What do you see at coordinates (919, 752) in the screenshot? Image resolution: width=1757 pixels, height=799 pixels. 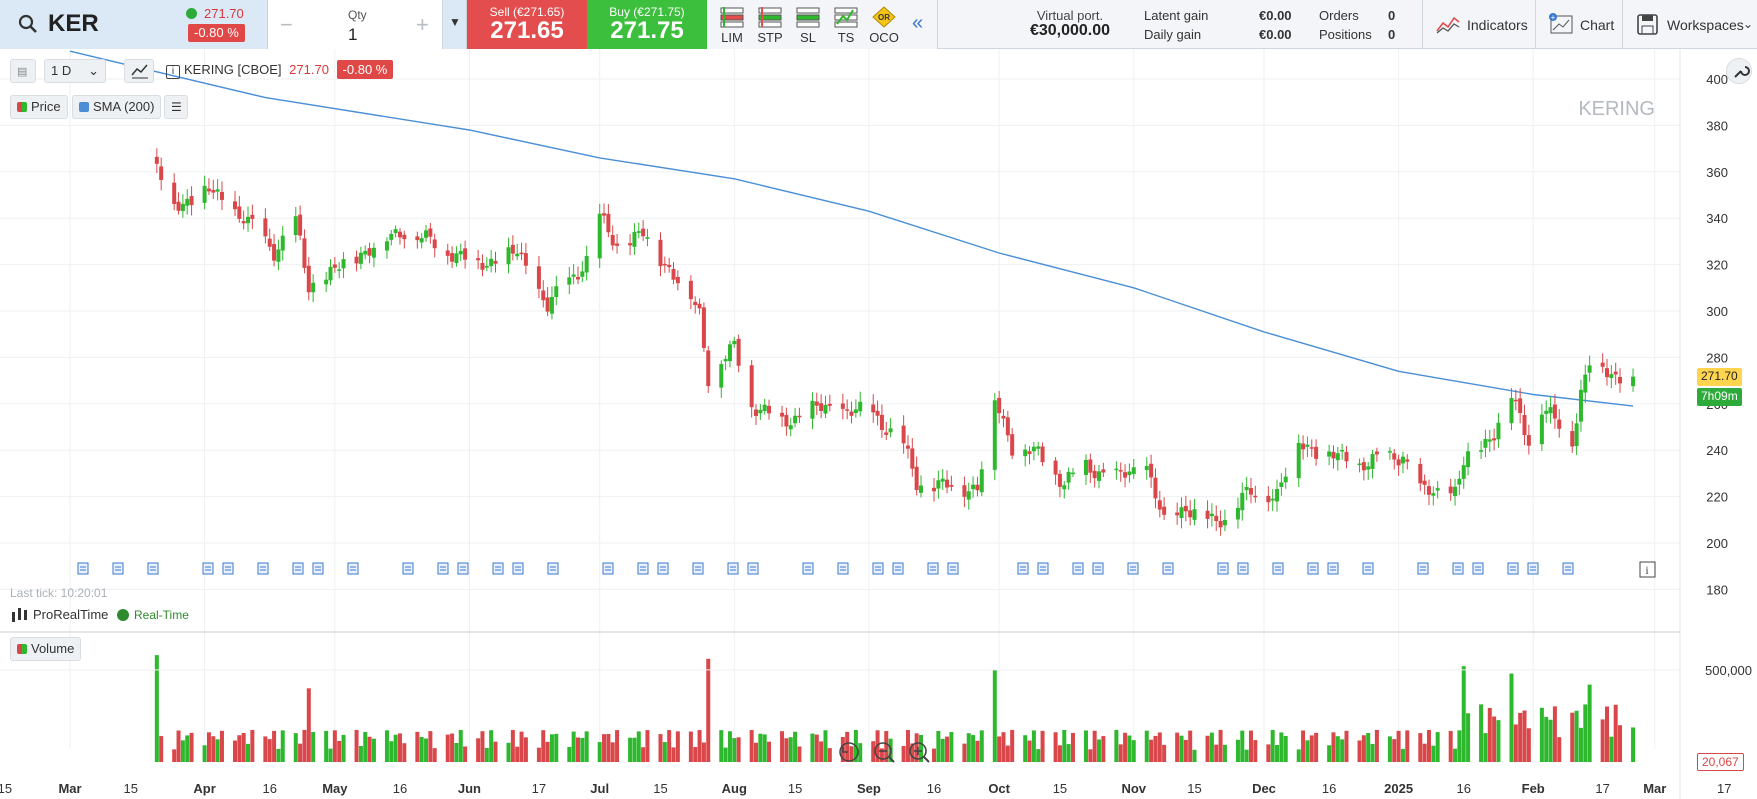 I see `zoom-in-icon` at bounding box center [919, 752].